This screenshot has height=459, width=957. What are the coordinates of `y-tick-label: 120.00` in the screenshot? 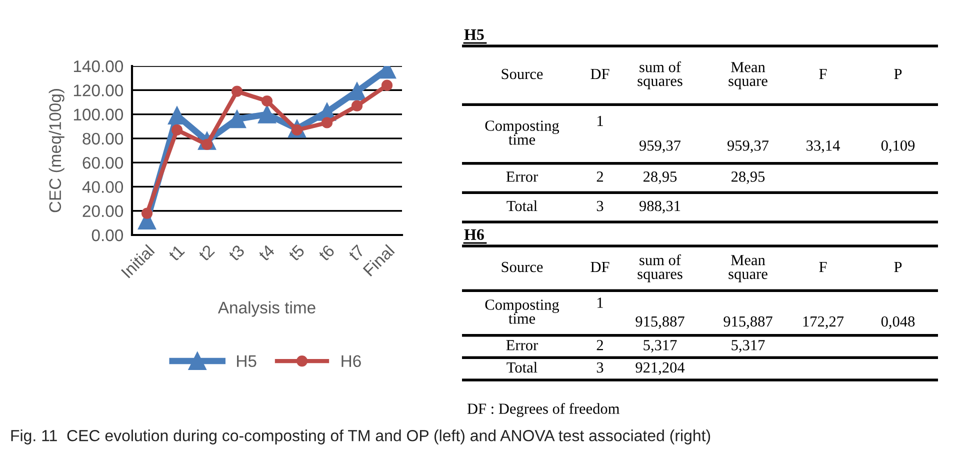 It's located at (99, 90).